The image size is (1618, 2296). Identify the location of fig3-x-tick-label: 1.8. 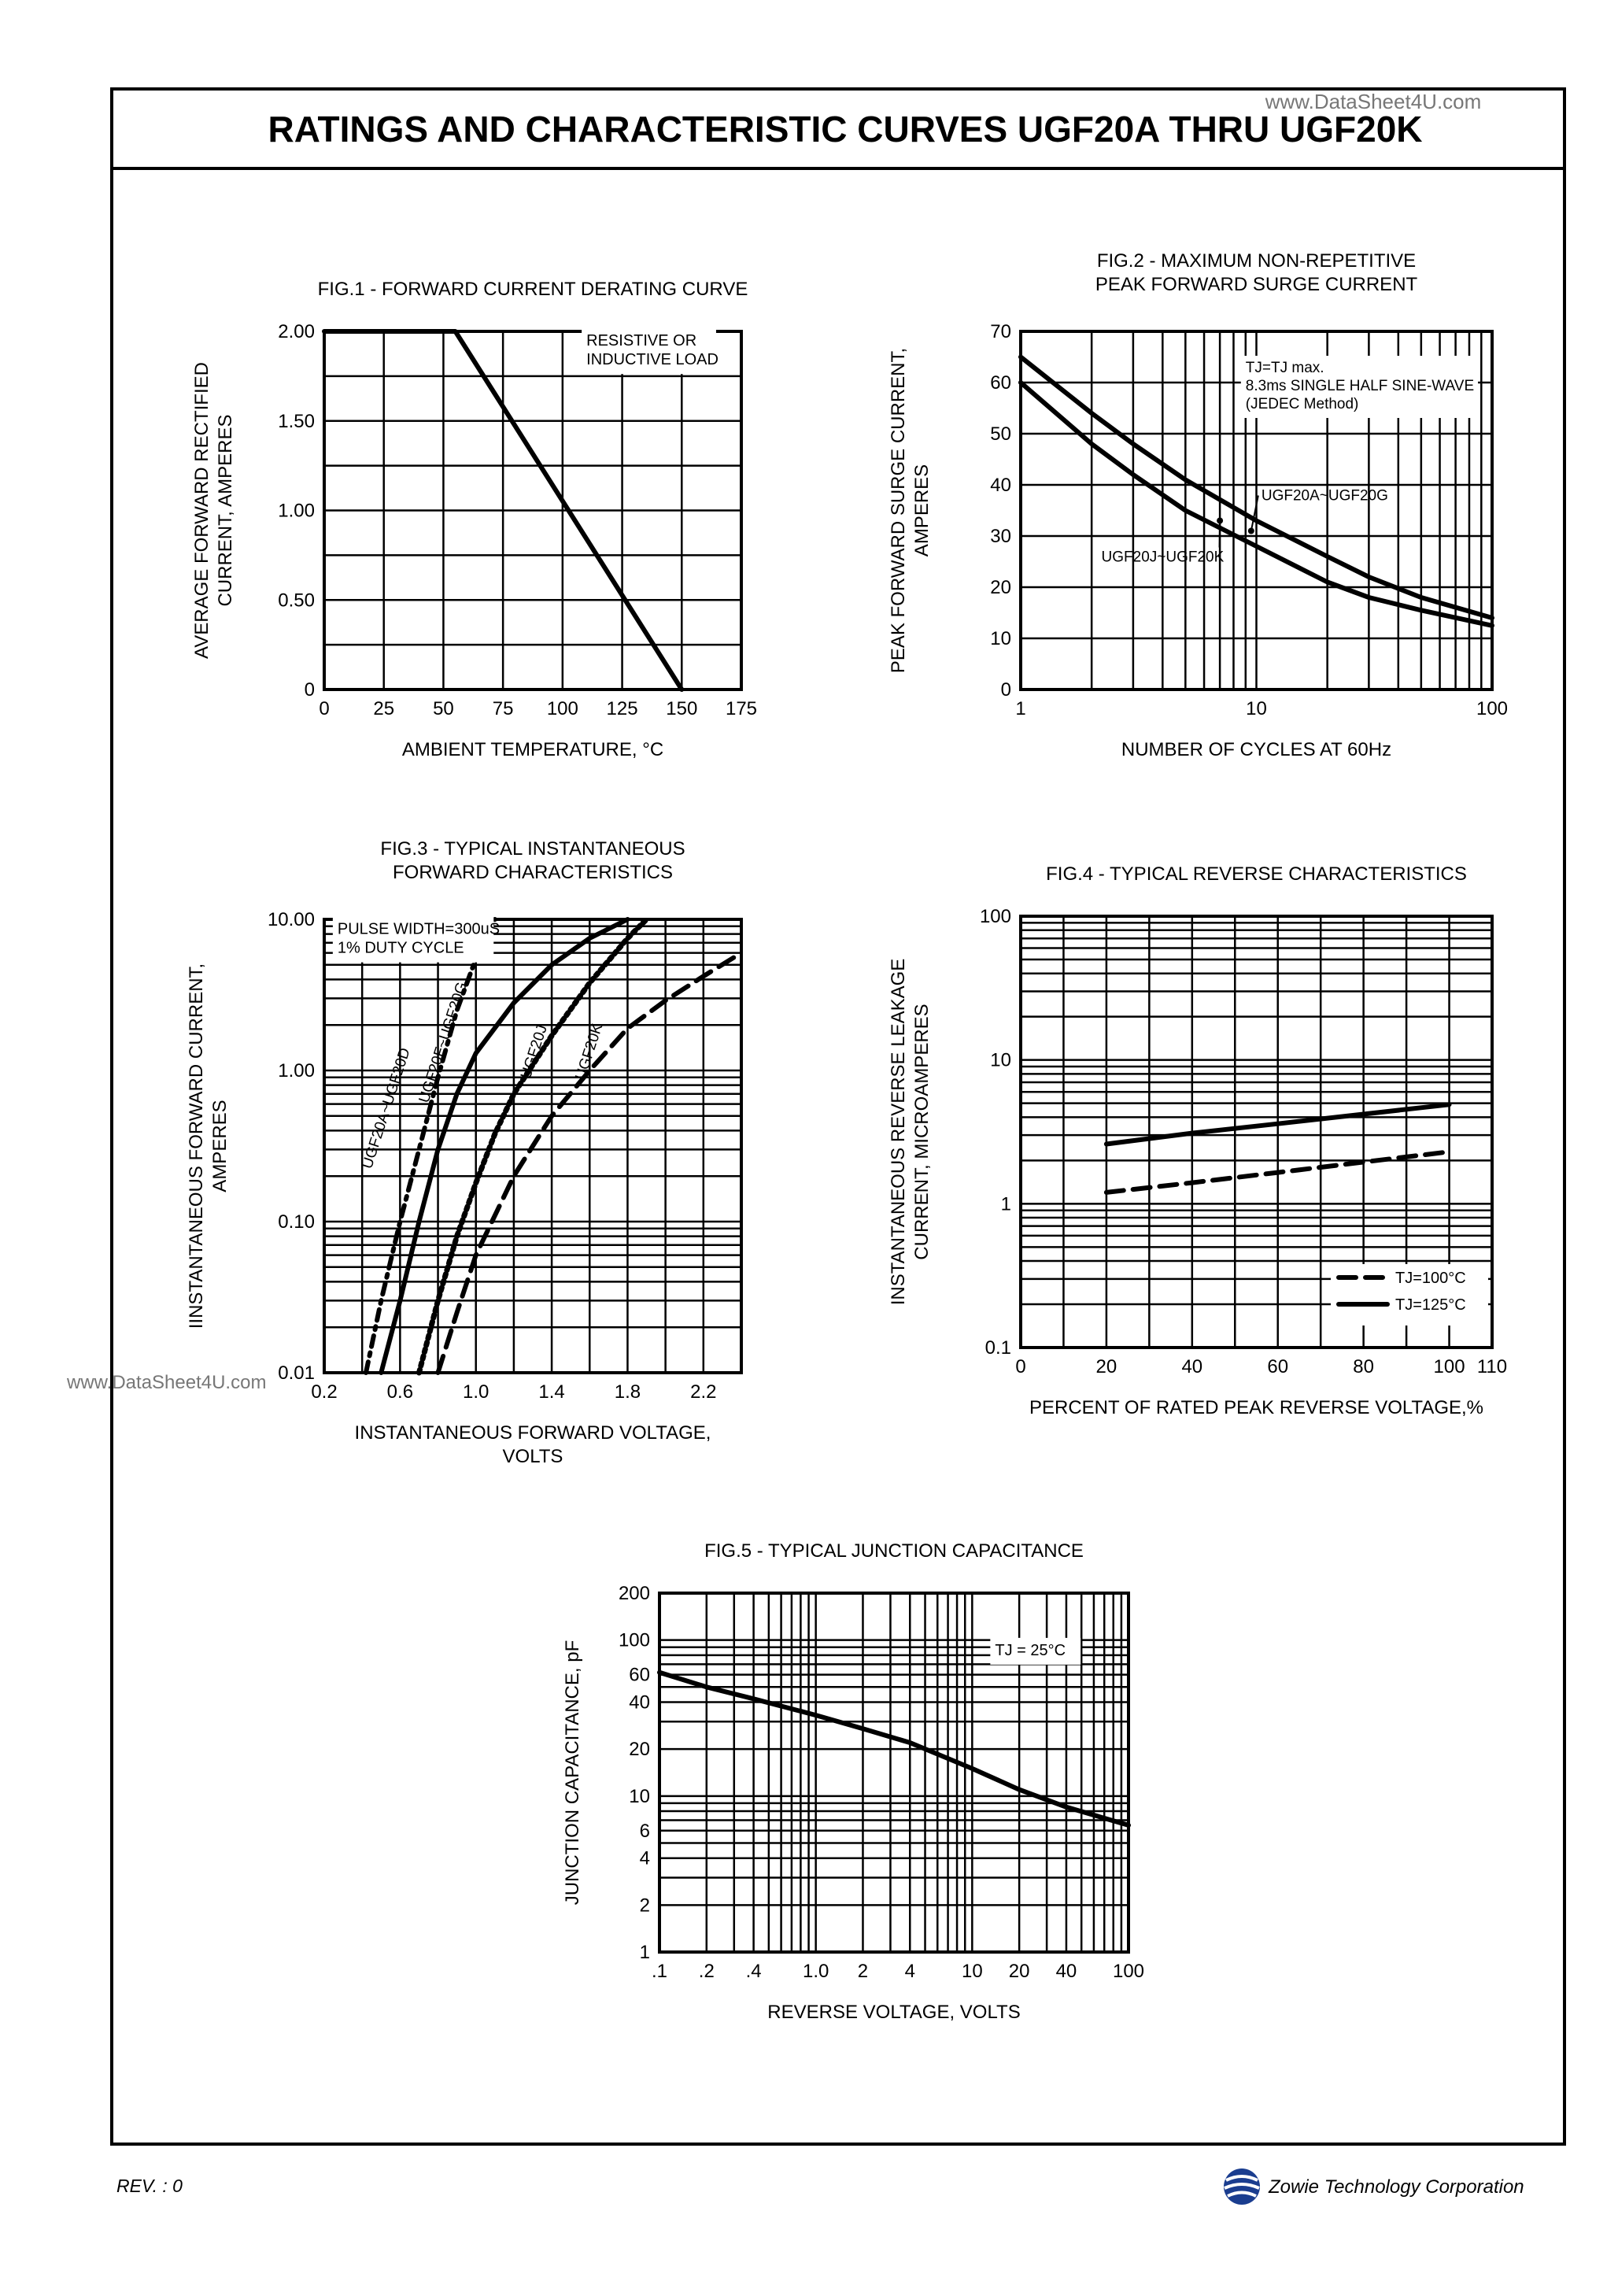
(628, 1392).